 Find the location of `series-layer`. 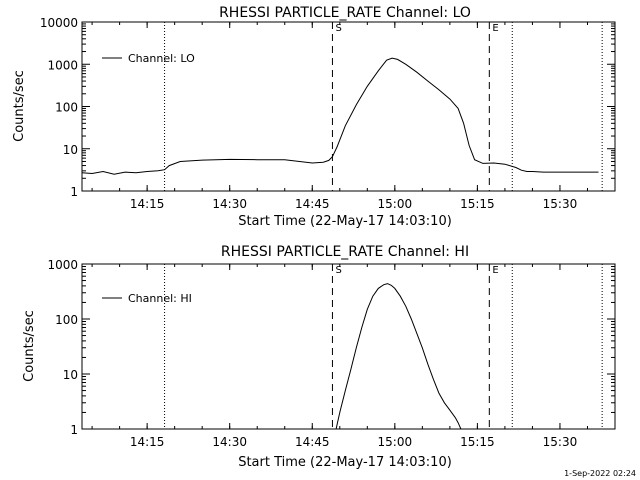

series-layer is located at coordinates (398, 356).